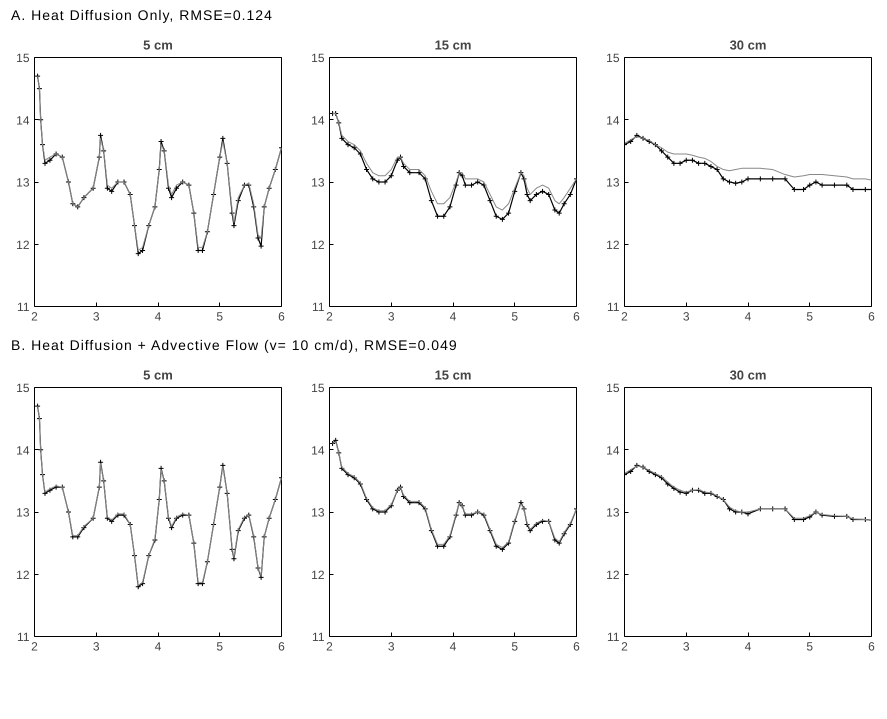 Image resolution: width=887 pixels, height=719 pixels. What do you see at coordinates (234, 345) in the screenshot?
I see `text: B. Heat Diffusion + Advective Flow (v= 10 cm/d), RMSE=0.049` at bounding box center [234, 345].